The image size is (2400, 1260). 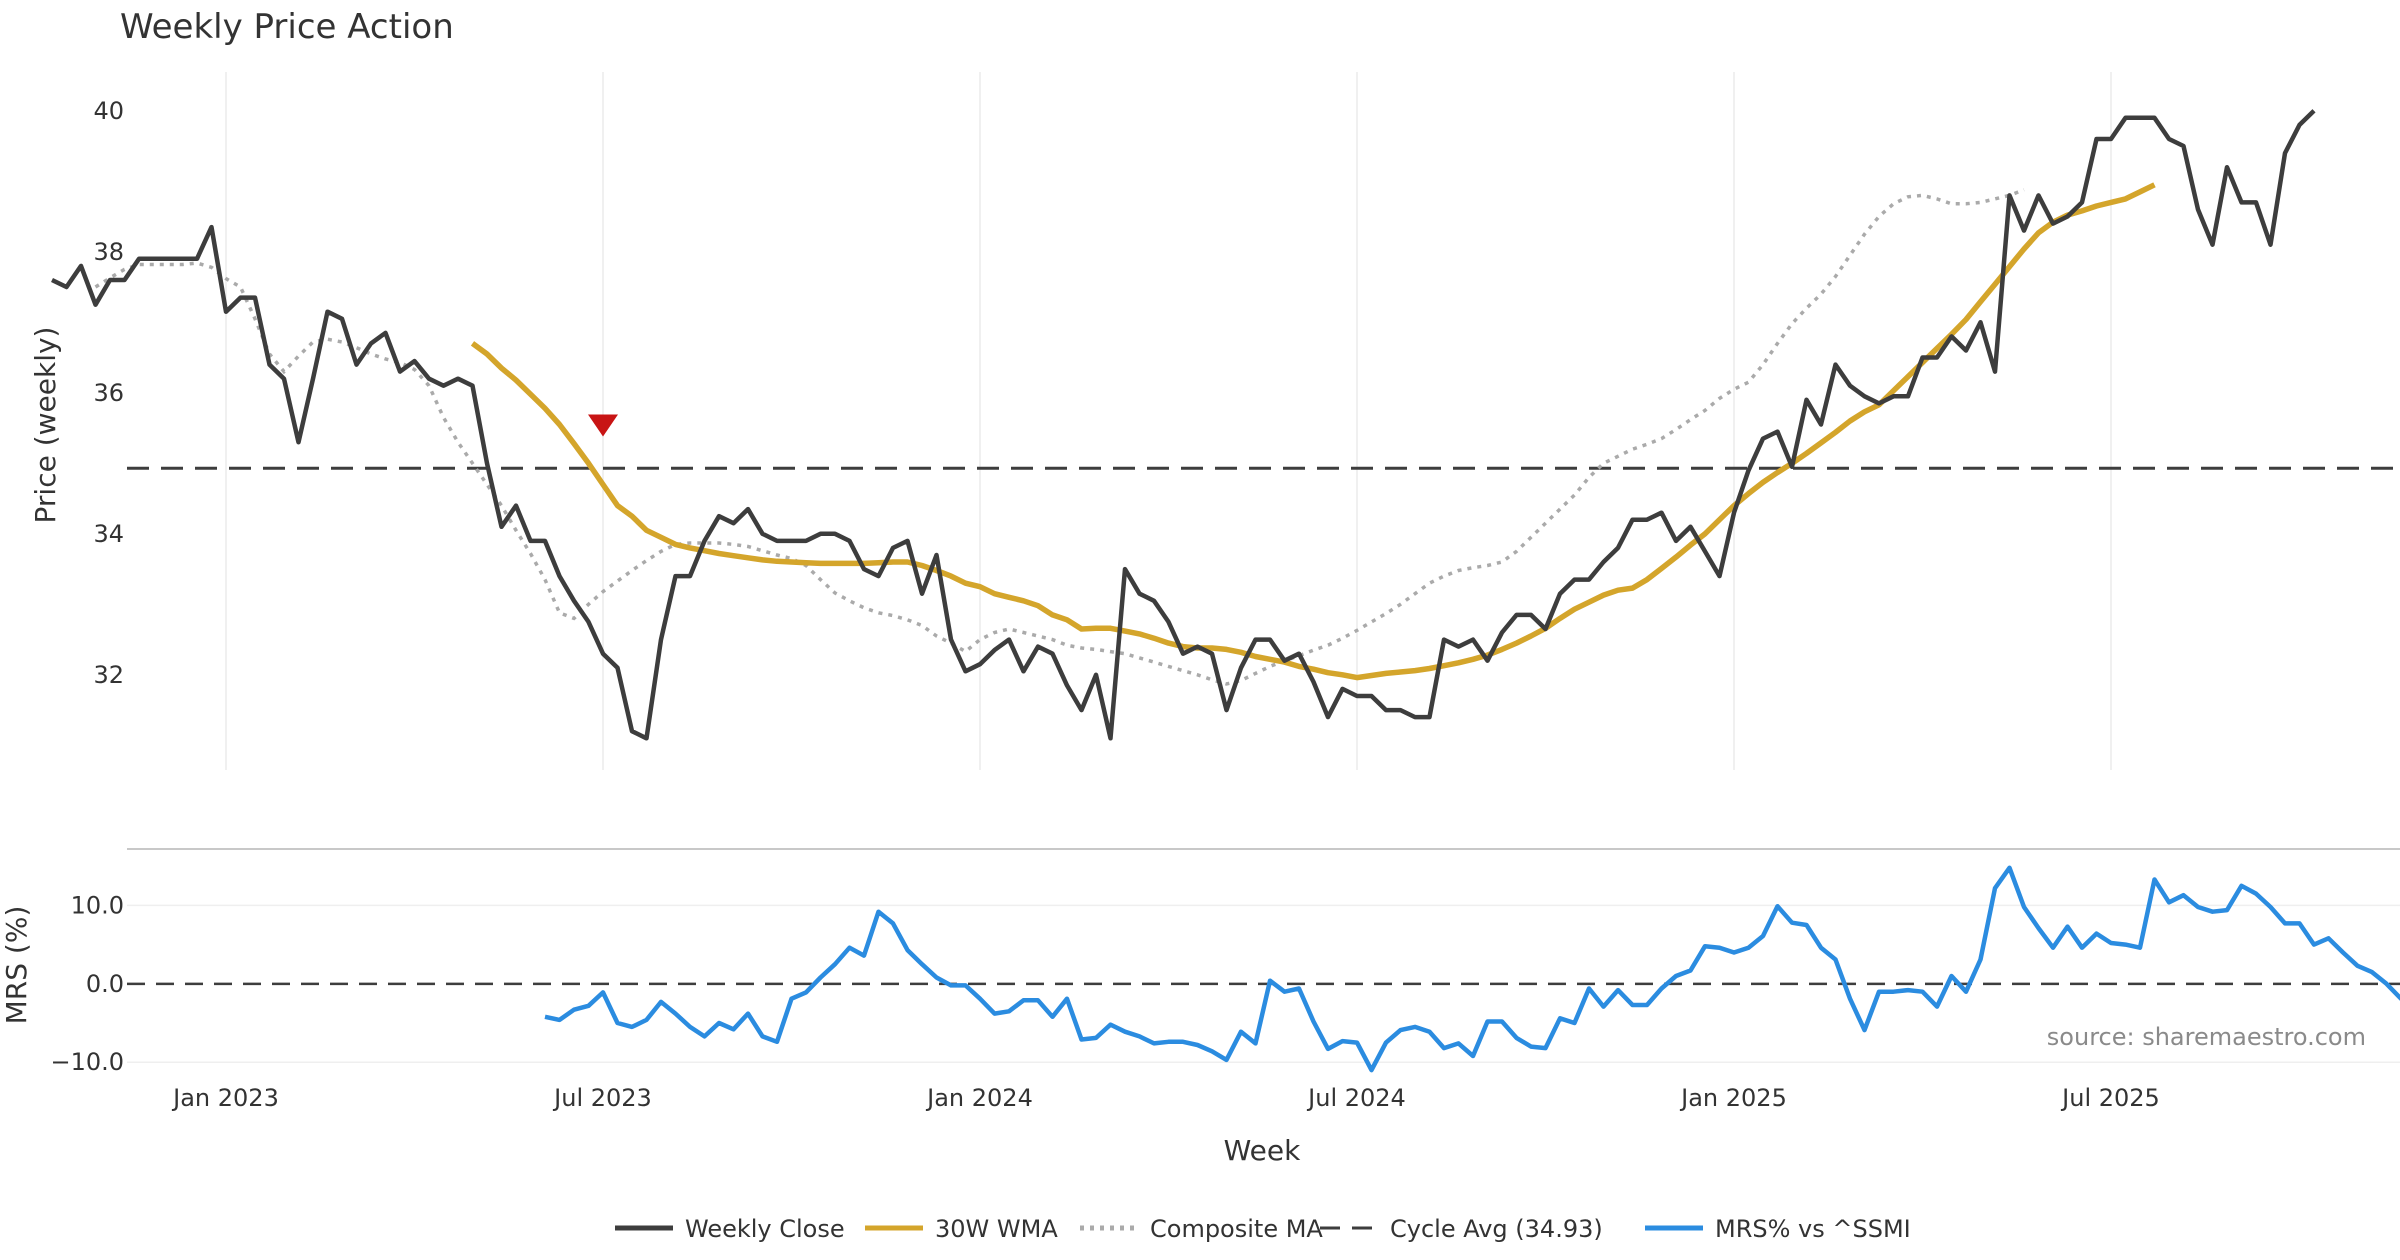 I want to click on mrs-y-tick: 10.0, so click(x=97, y=905).